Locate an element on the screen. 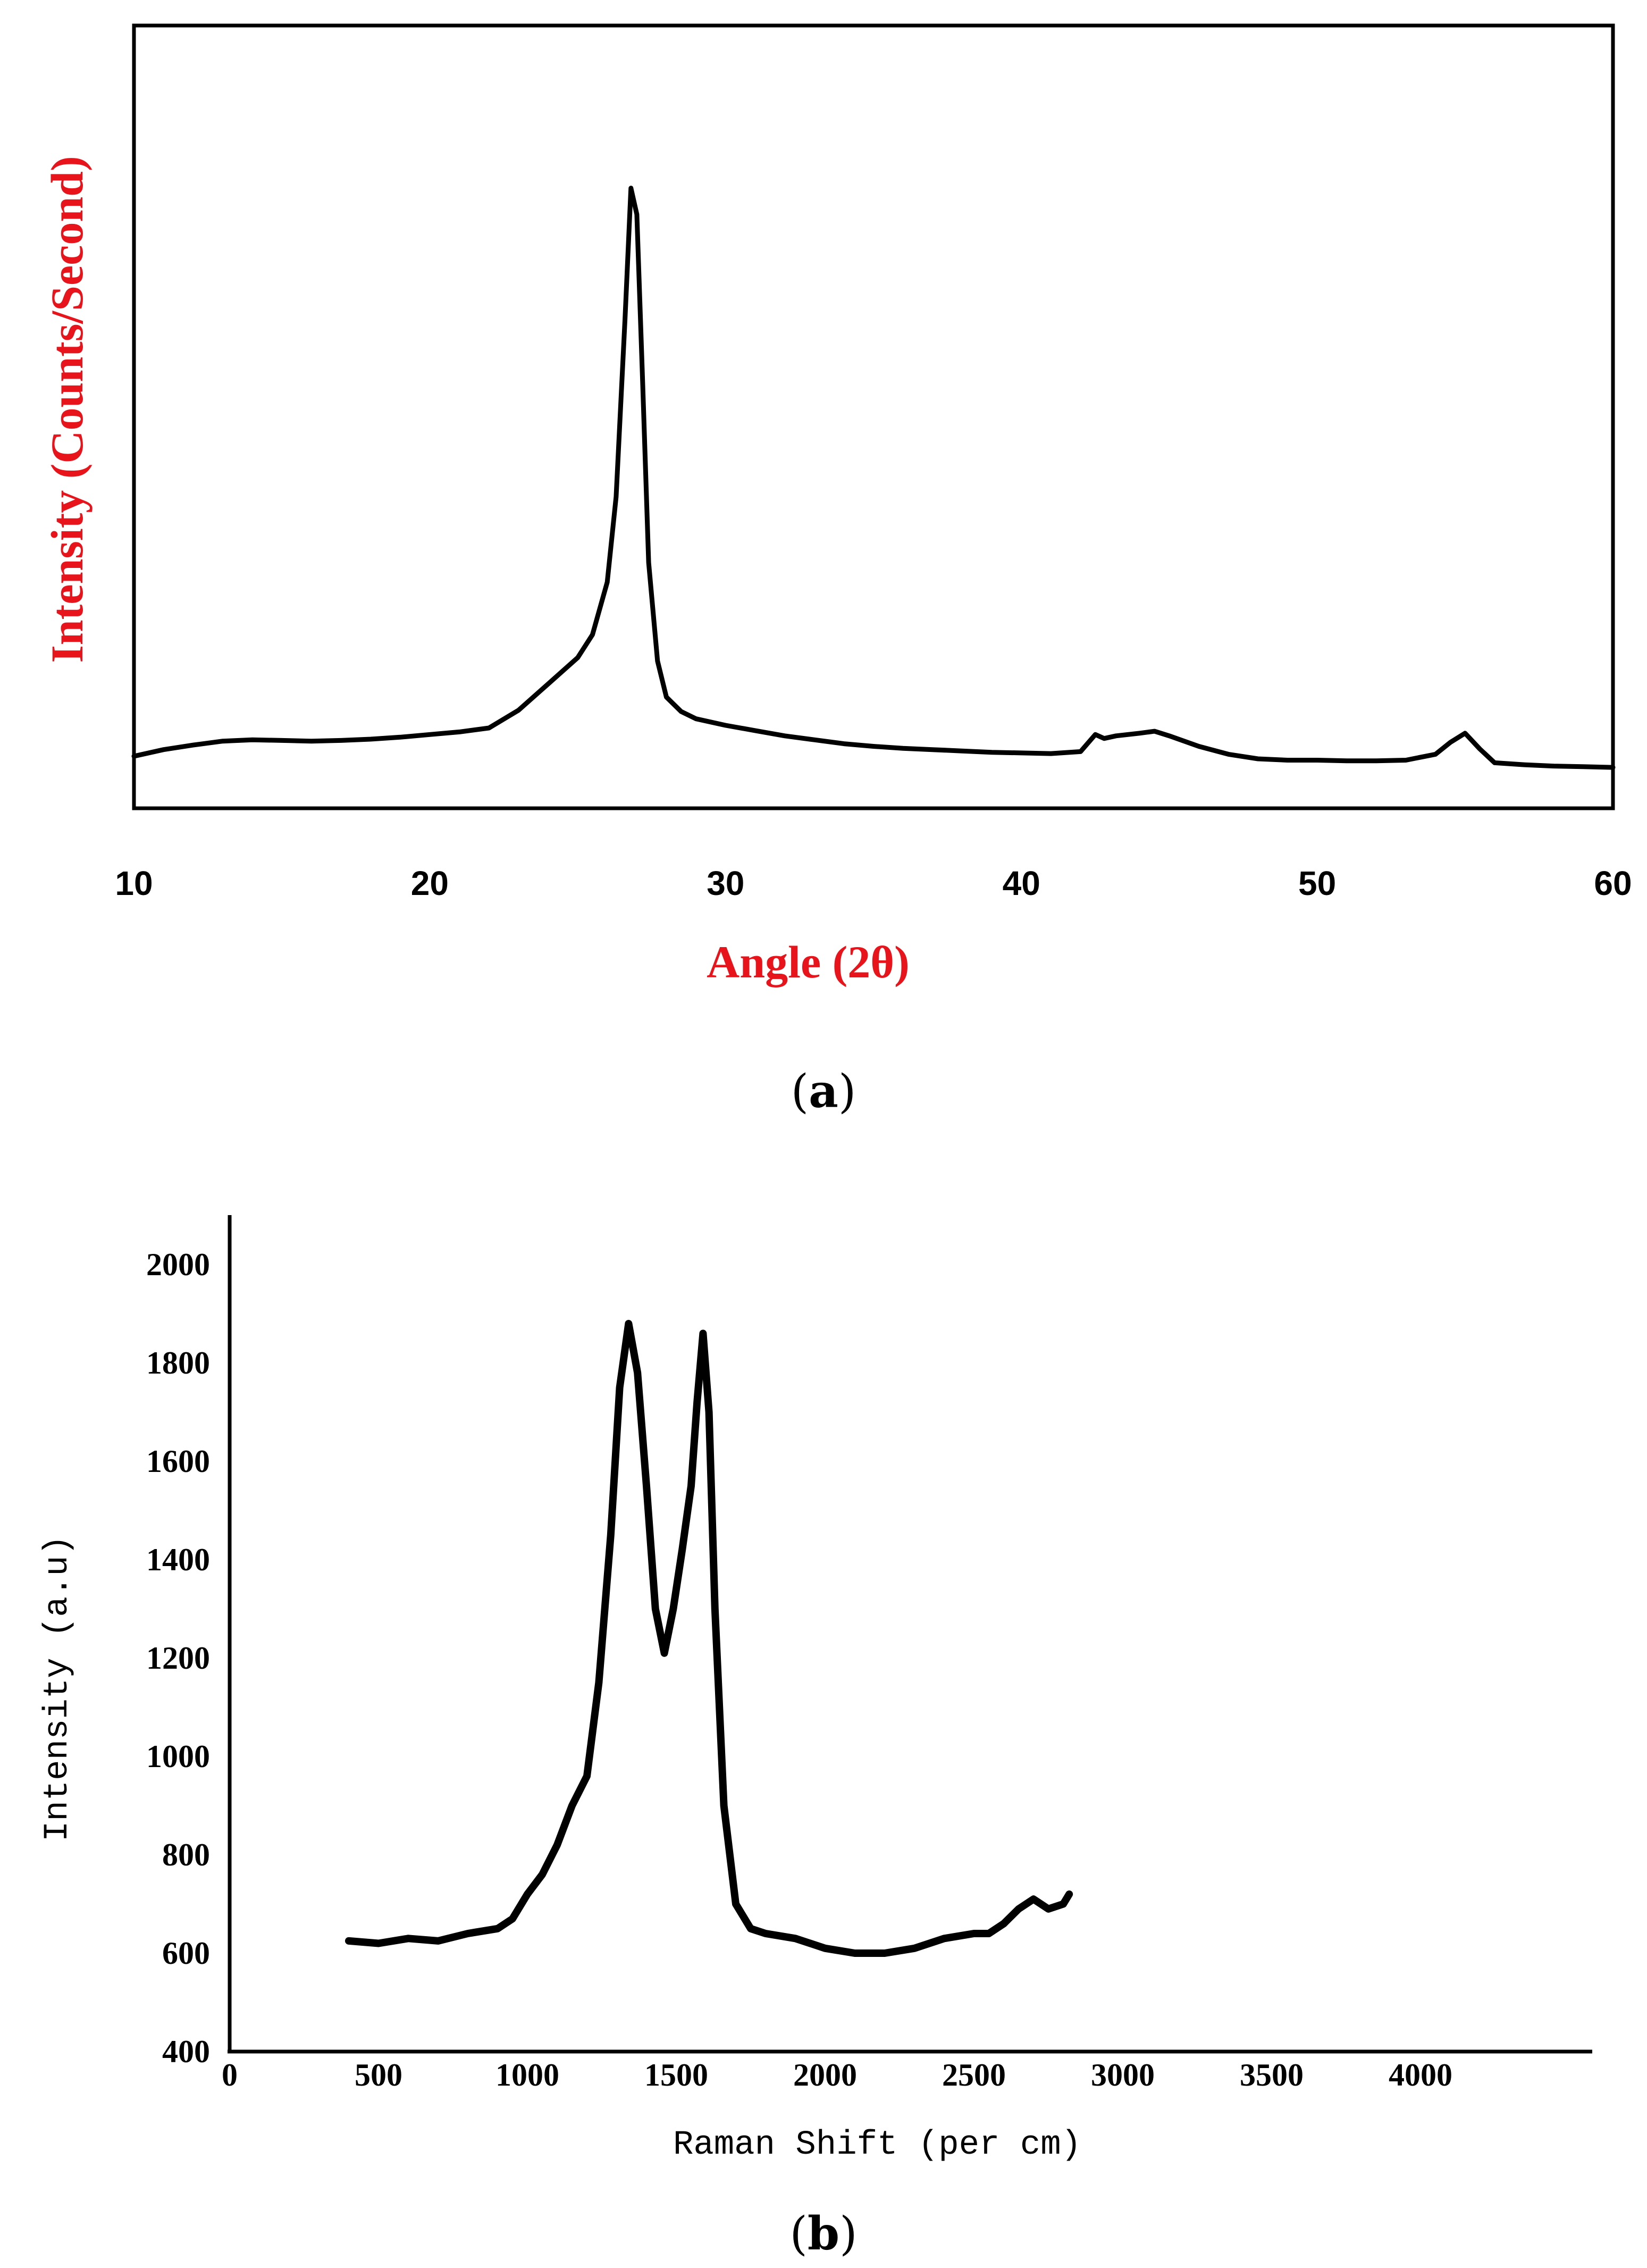  chart-b-x-tick-label: 3000 is located at coordinates (1123, 2075).